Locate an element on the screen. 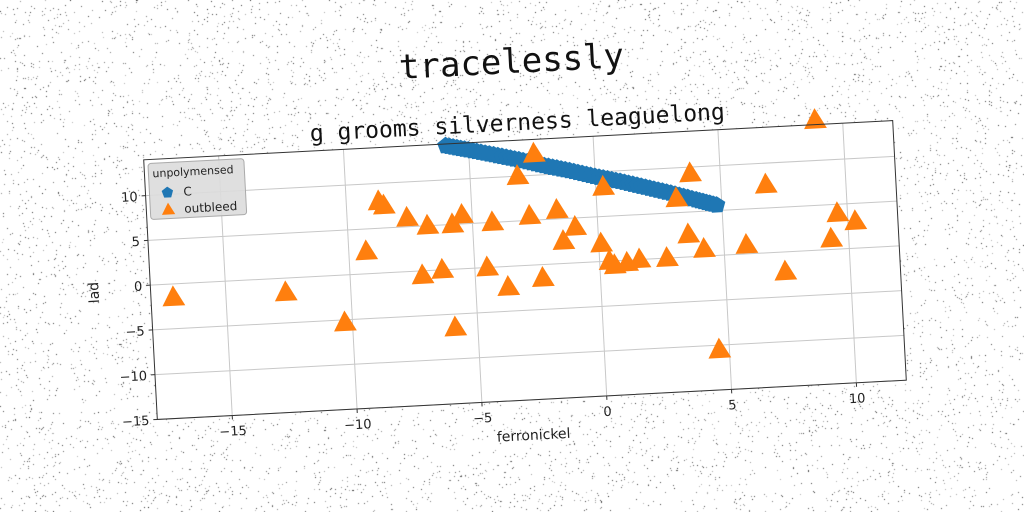  x-tick-label: 0 is located at coordinates (607, 412).